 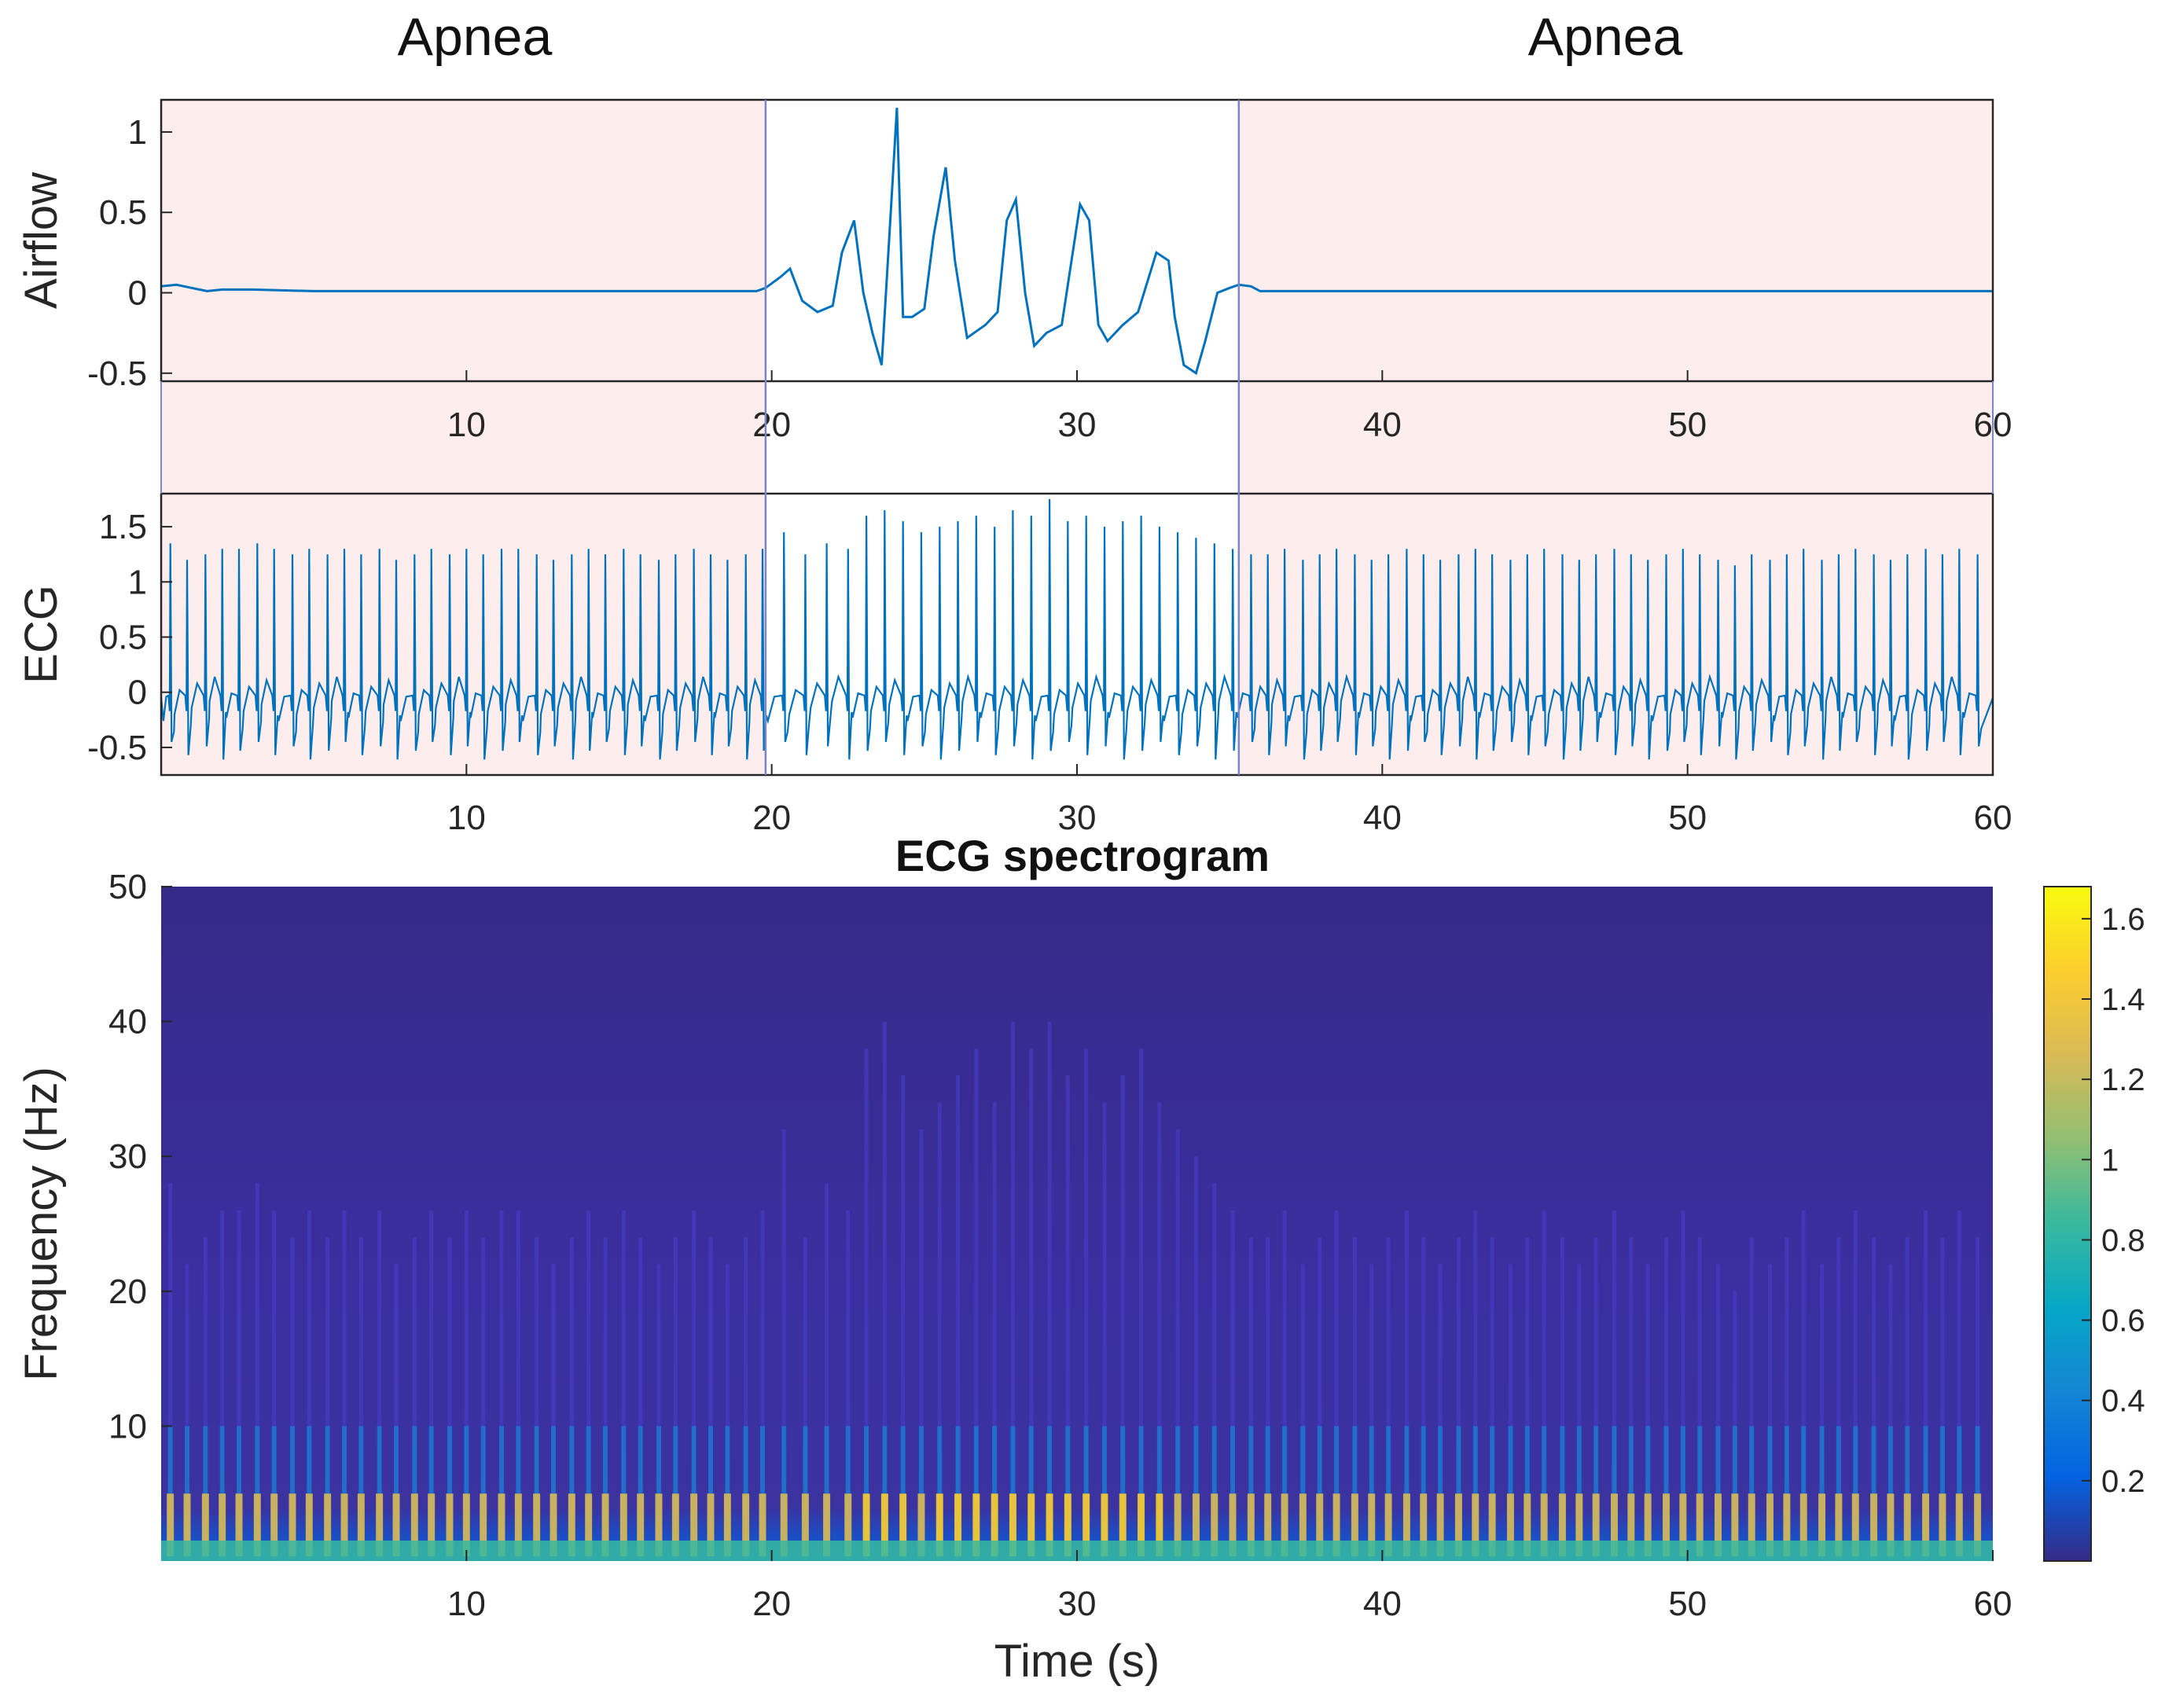 I want to click on airflow-y-axis-label: Airflow, so click(x=41, y=240).